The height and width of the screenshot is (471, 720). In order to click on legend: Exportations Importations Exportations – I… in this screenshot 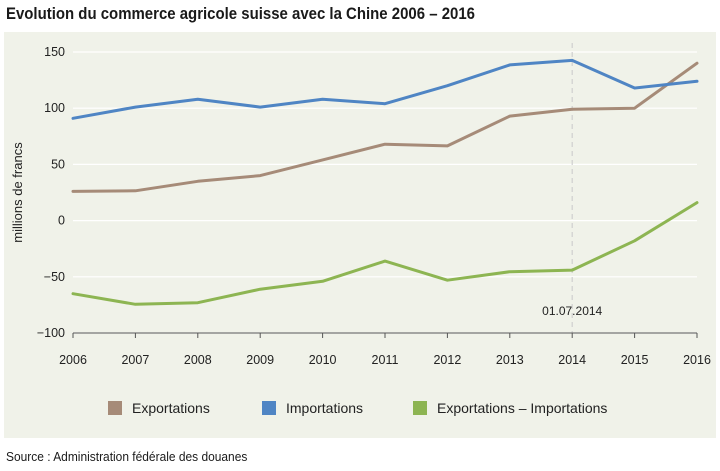, I will do `click(357, 408)`.